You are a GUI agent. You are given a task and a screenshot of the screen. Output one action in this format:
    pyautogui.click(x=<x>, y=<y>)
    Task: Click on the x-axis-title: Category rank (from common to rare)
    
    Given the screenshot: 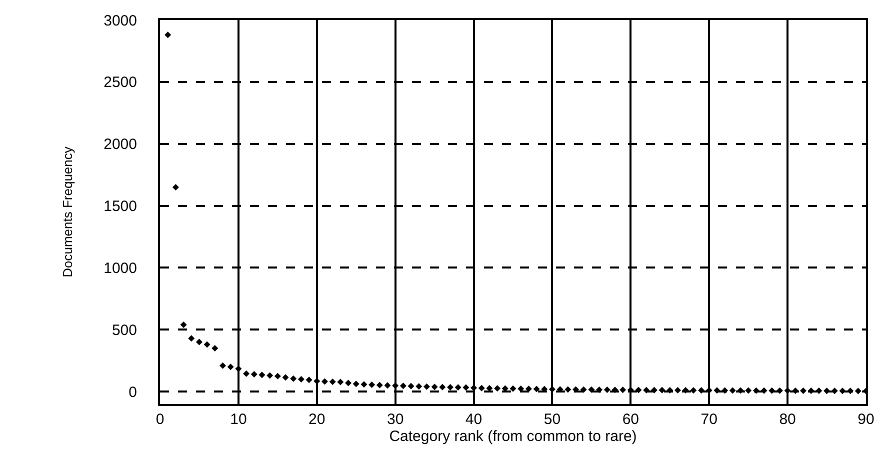 What is the action you would take?
    pyautogui.click(x=513, y=436)
    